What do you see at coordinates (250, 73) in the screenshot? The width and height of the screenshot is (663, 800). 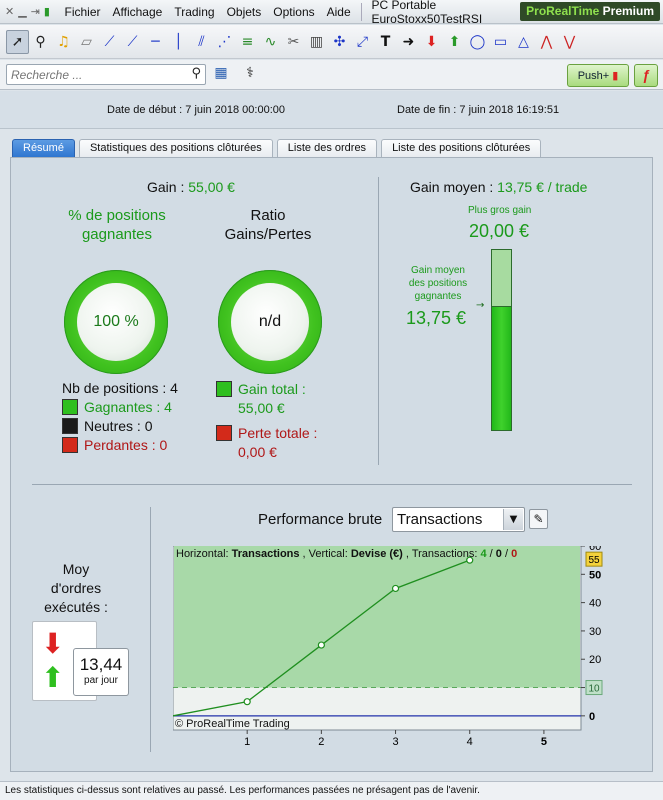 I see `stethoscope-icon: ⚕` at bounding box center [250, 73].